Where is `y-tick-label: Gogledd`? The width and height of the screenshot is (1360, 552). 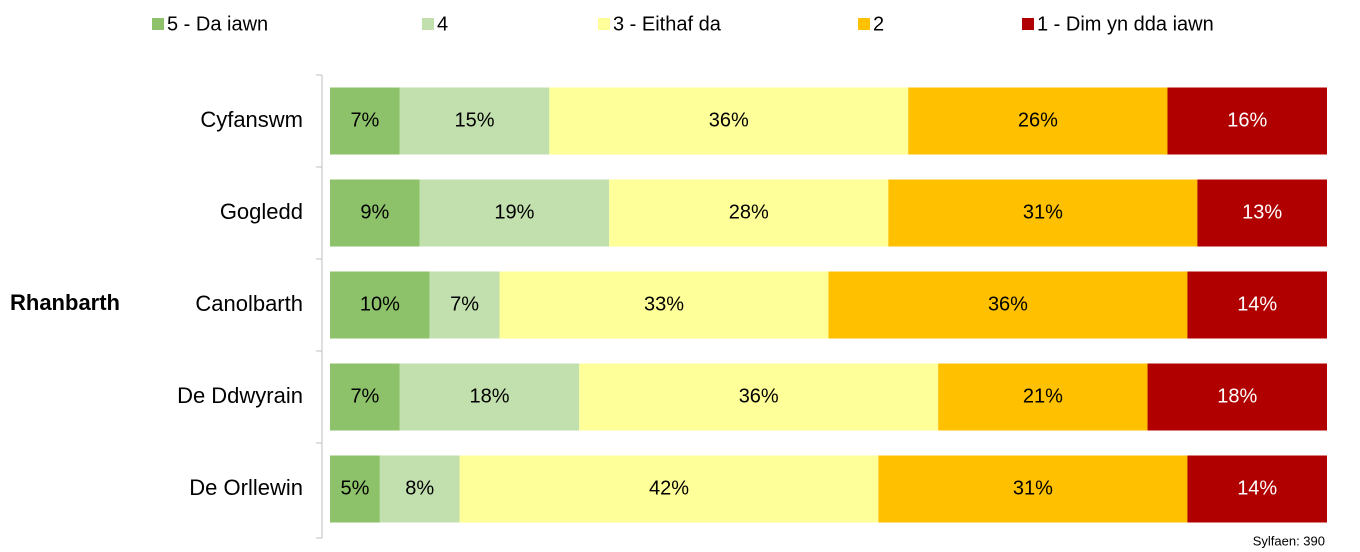
y-tick-label: Gogledd is located at coordinates (261, 211).